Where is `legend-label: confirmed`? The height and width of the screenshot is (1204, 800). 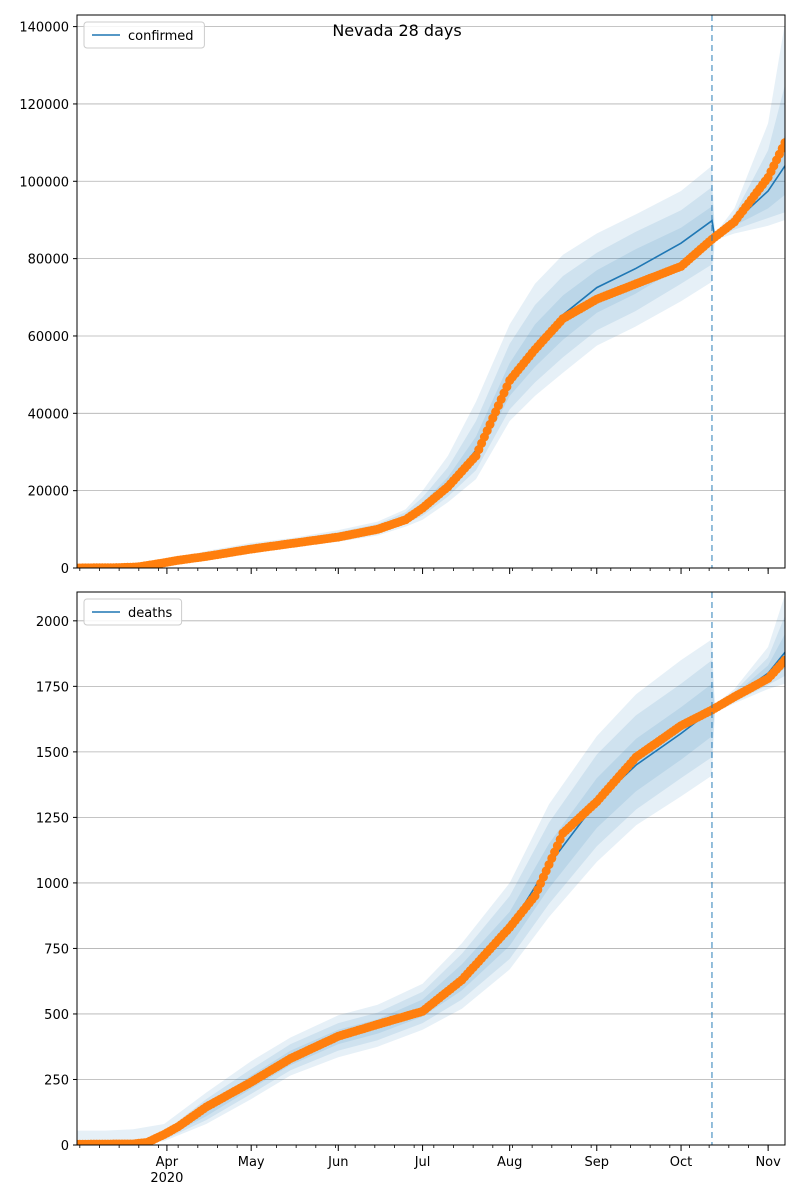 legend-label: confirmed is located at coordinates (161, 36).